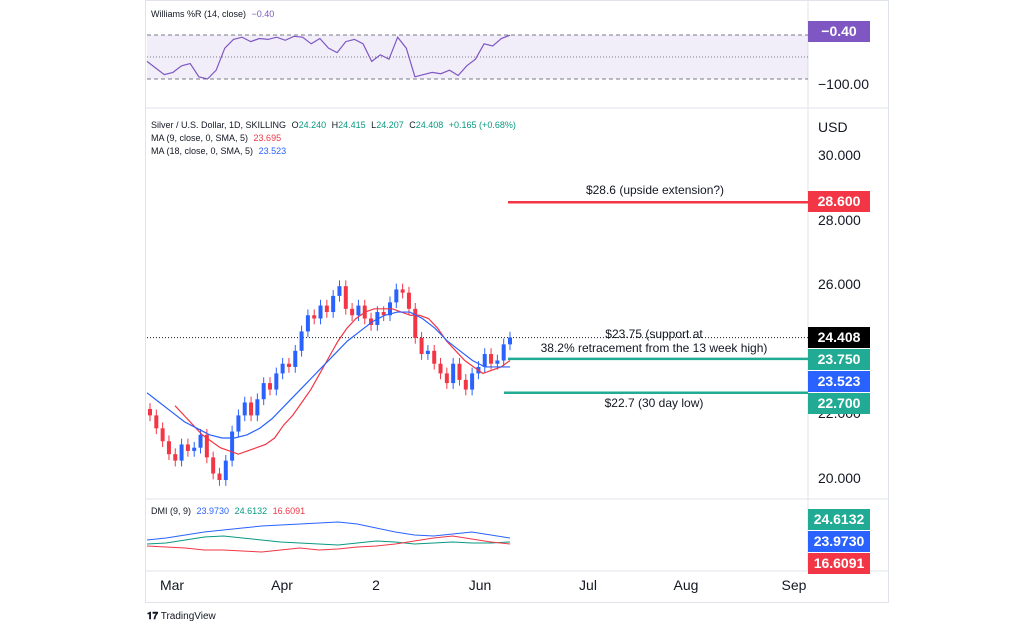  What do you see at coordinates (833, 127) in the screenshot?
I see `currency-label: USD` at bounding box center [833, 127].